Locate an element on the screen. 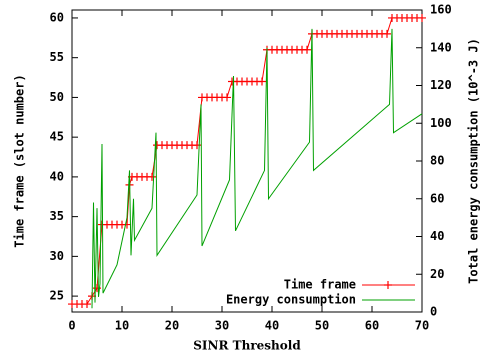 This screenshot has height=356, width=484. x-tick-label: 40 is located at coordinates (272, 326).